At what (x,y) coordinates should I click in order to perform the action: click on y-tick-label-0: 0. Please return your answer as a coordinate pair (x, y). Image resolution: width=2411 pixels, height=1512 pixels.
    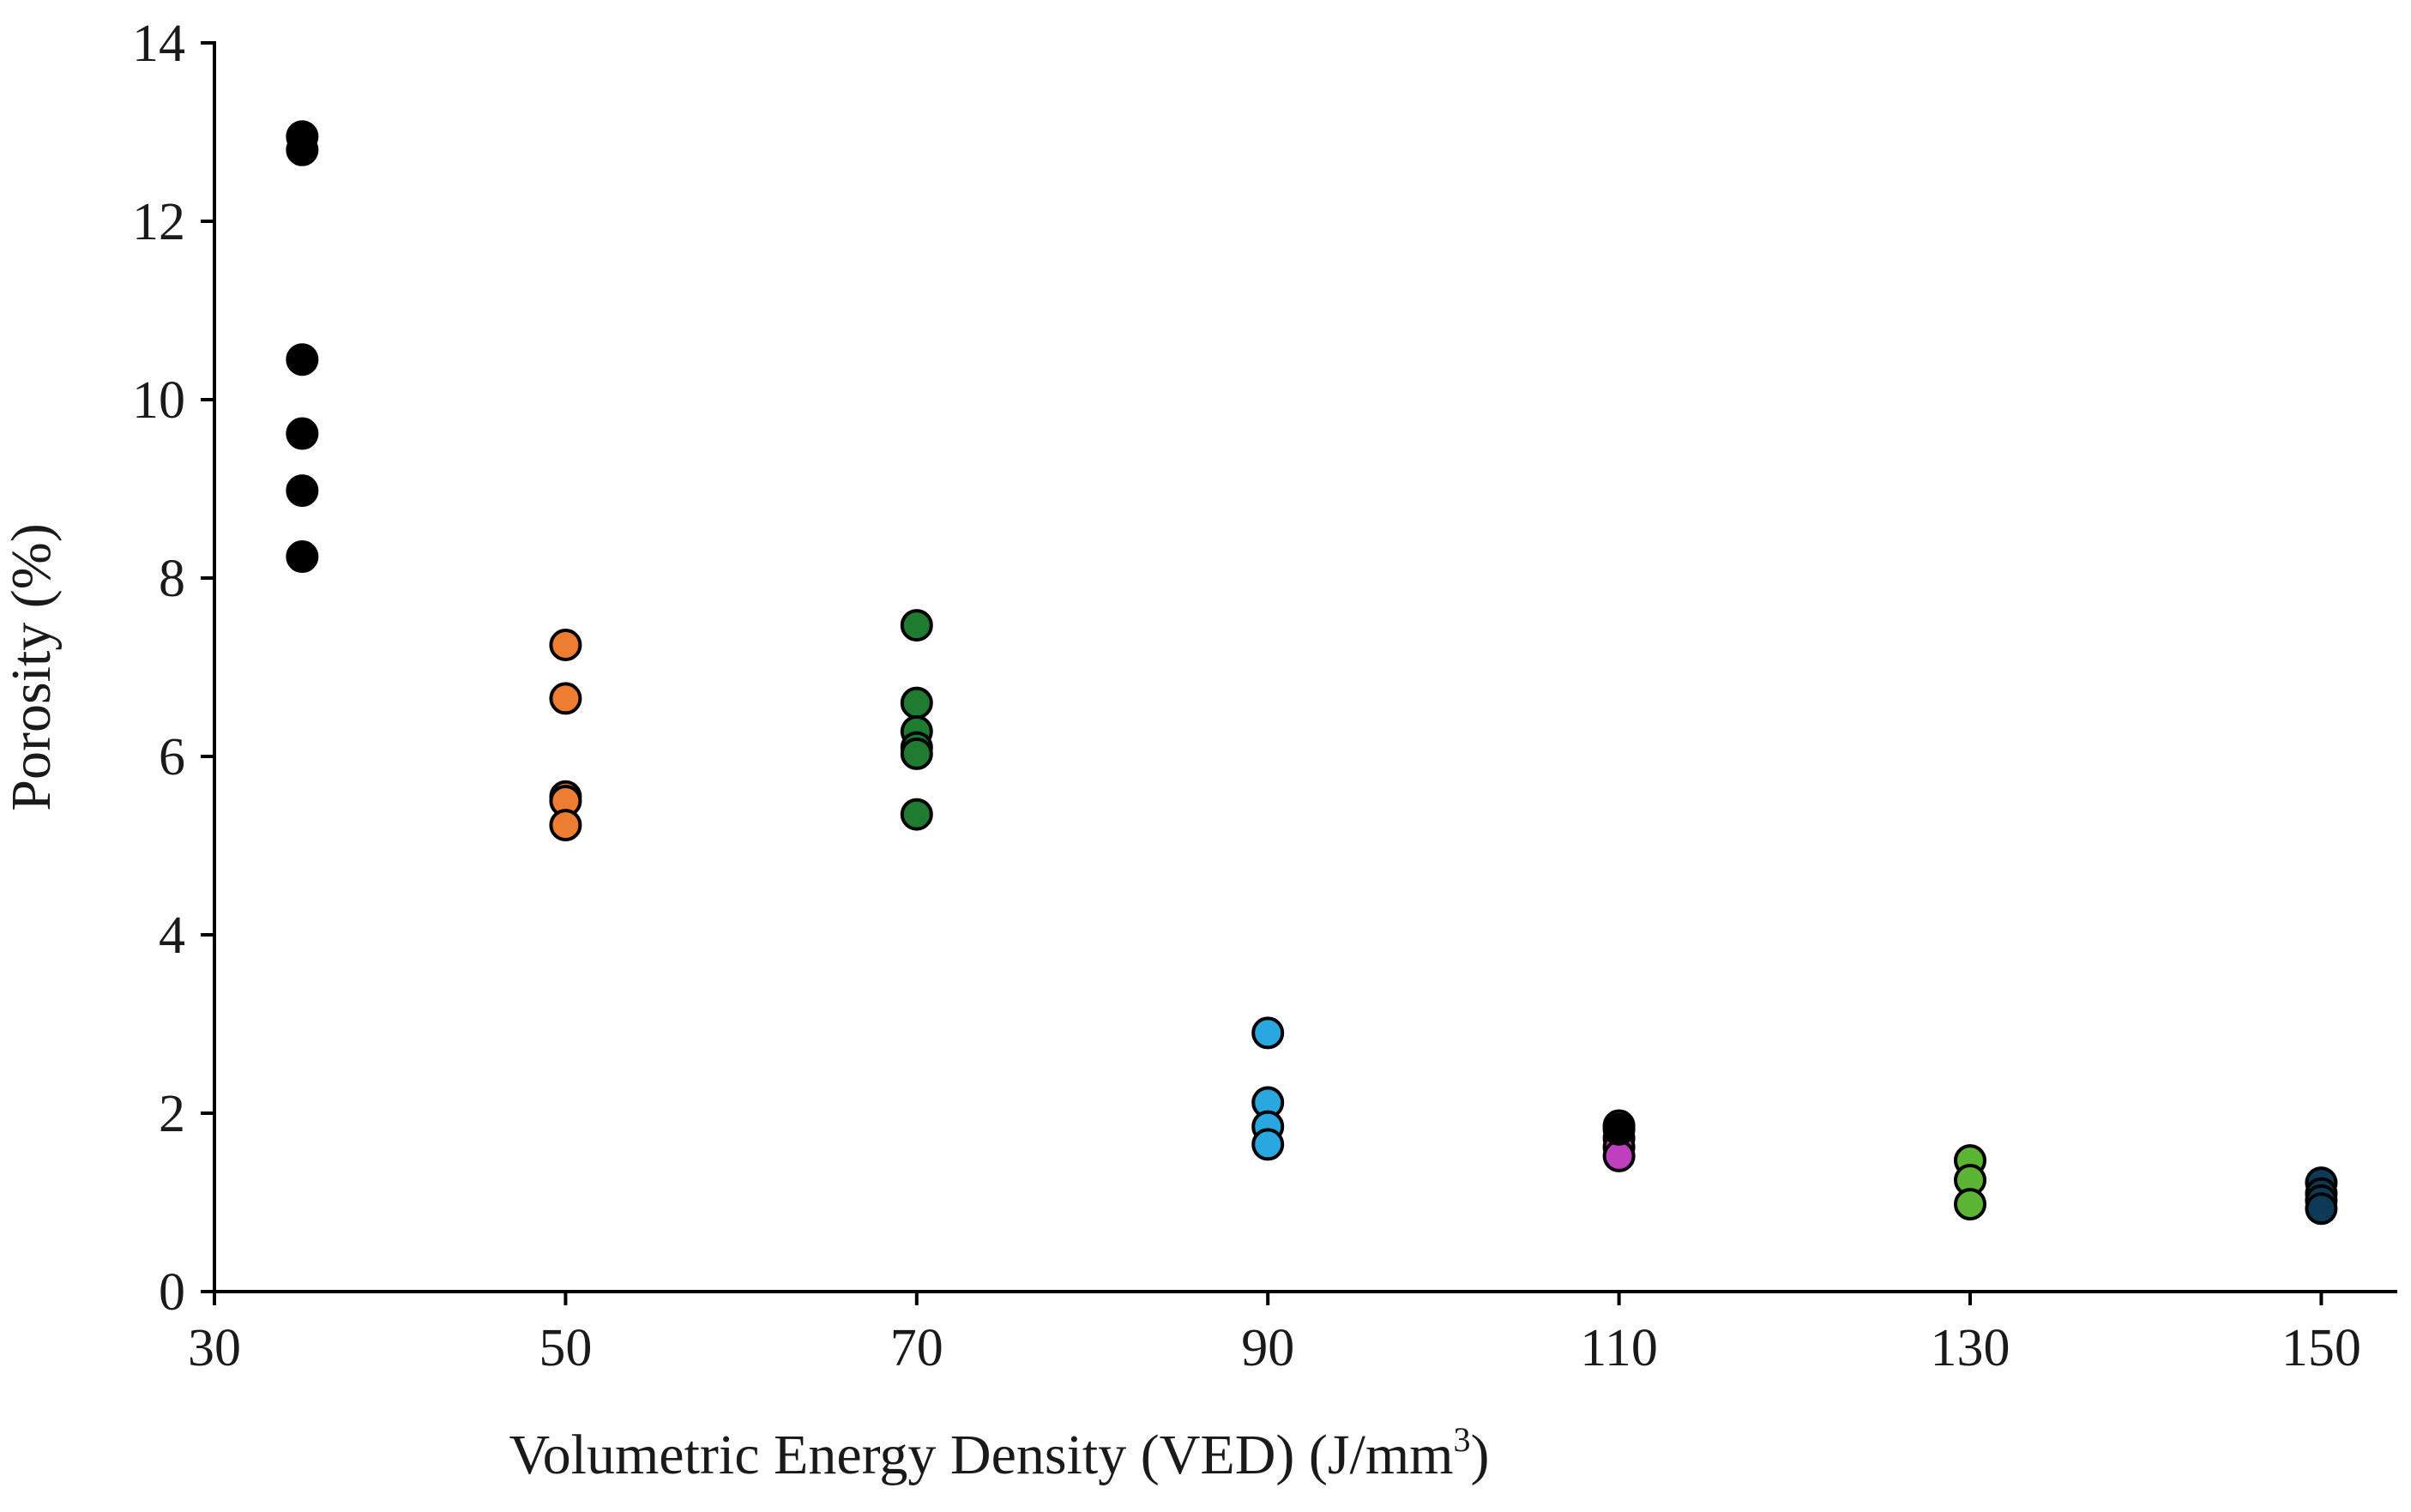
    Looking at the image, I should click on (172, 1292).